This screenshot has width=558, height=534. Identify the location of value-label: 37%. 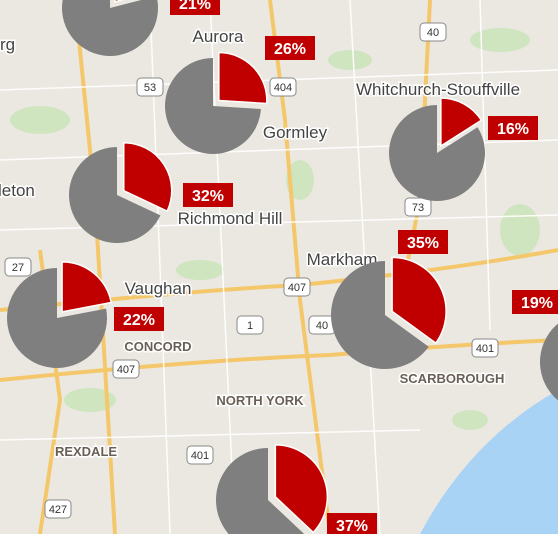
(352, 526).